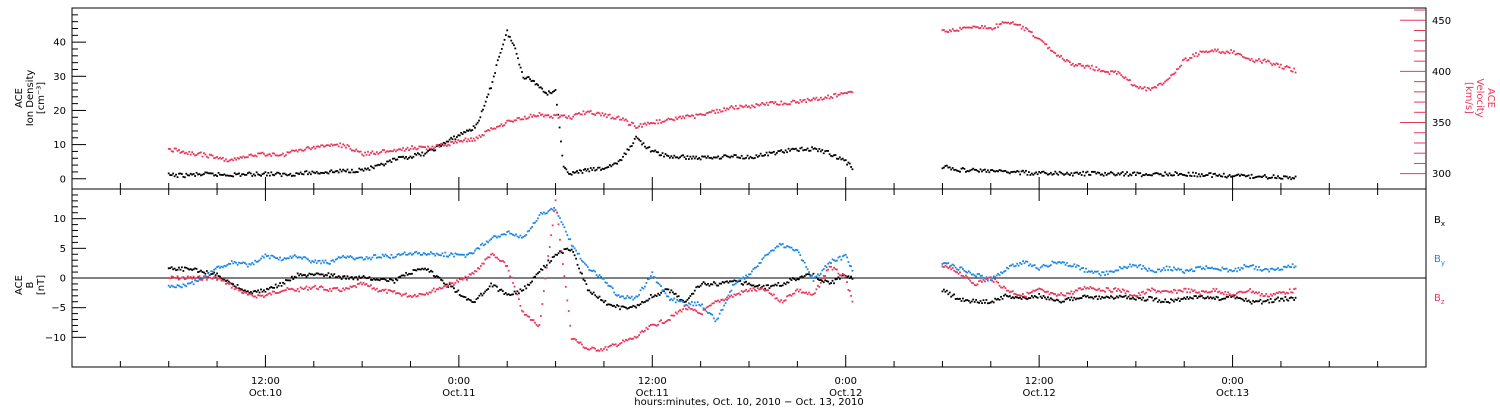 Image resolution: width=1500 pixels, height=410 pixels. I want to click on ylabel-line-2: Ion Density, so click(30, 98).